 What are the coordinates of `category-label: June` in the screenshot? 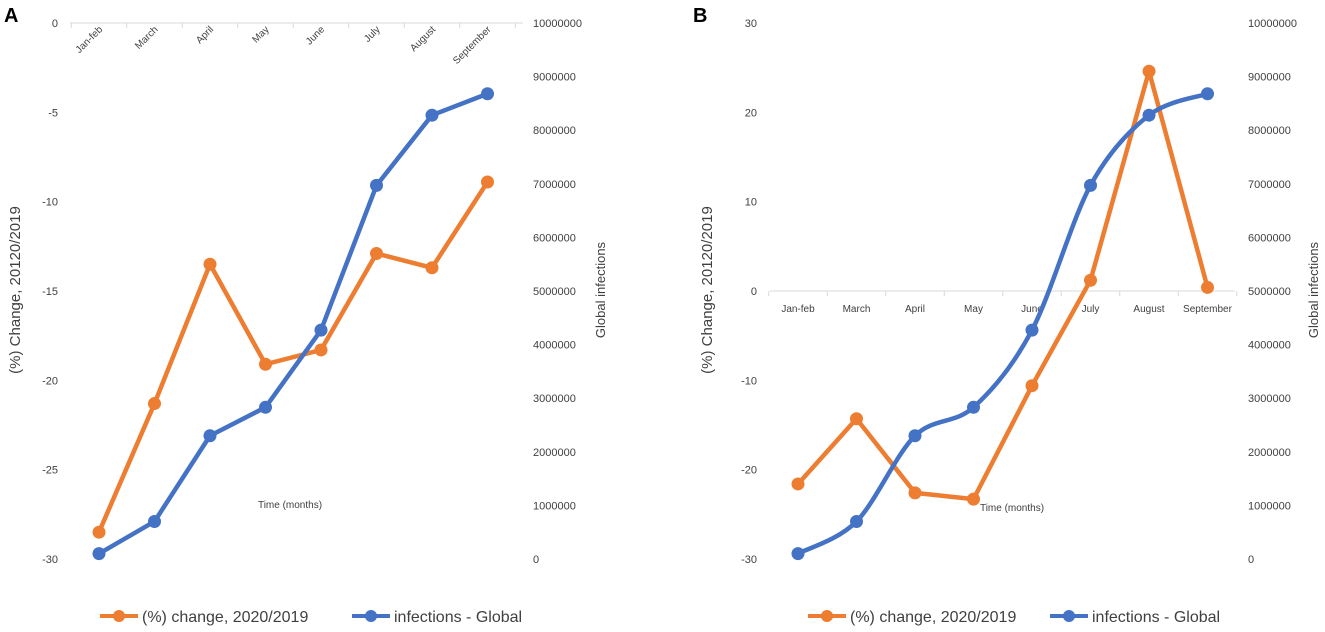 It's located at (315, 35).